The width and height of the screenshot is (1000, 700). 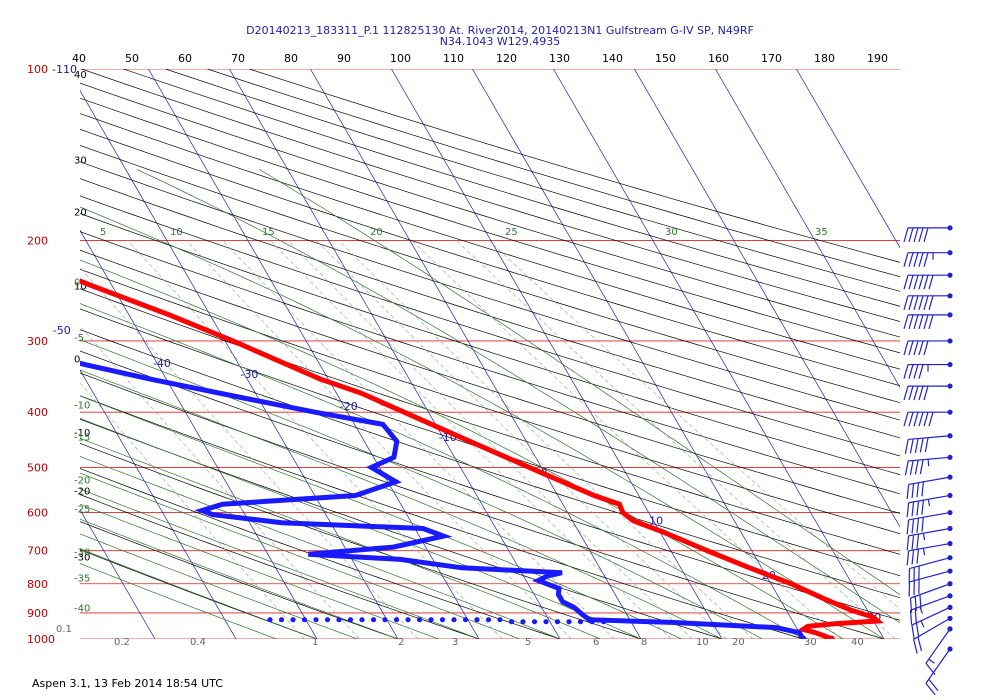 I want to click on theta-e-label: 5, so click(x=103, y=232).